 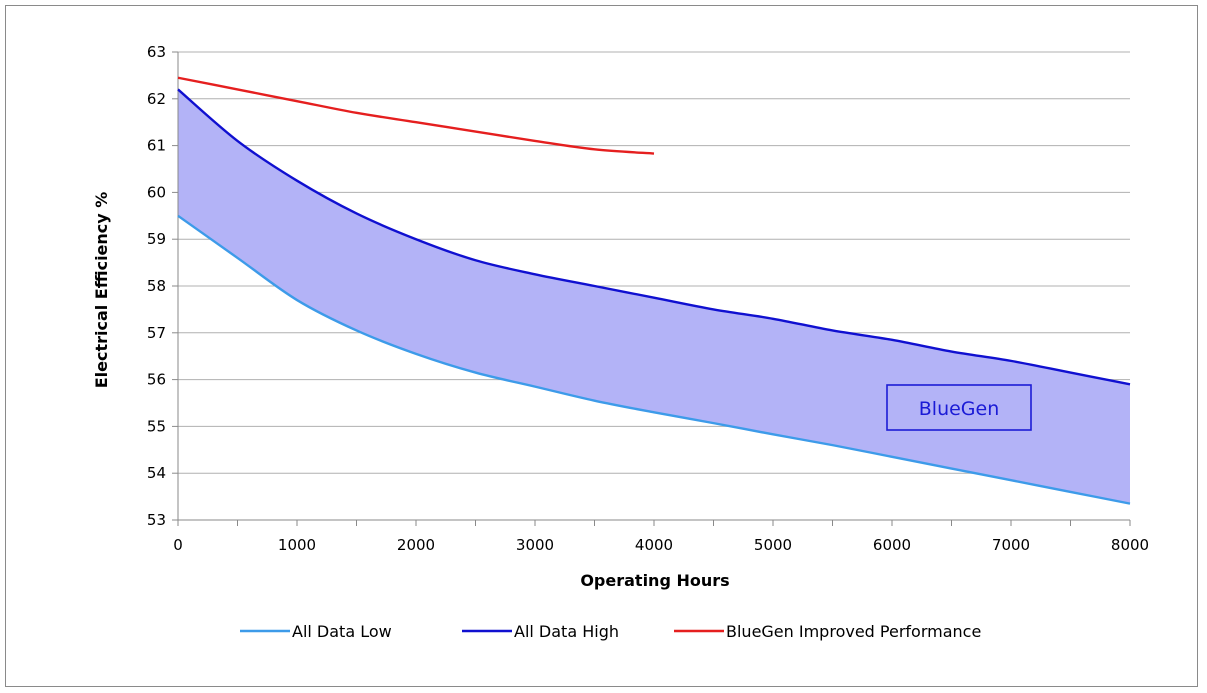 What do you see at coordinates (853, 631) in the screenshot?
I see `legend-label: BlueGen Improved Performance` at bounding box center [853, 631].